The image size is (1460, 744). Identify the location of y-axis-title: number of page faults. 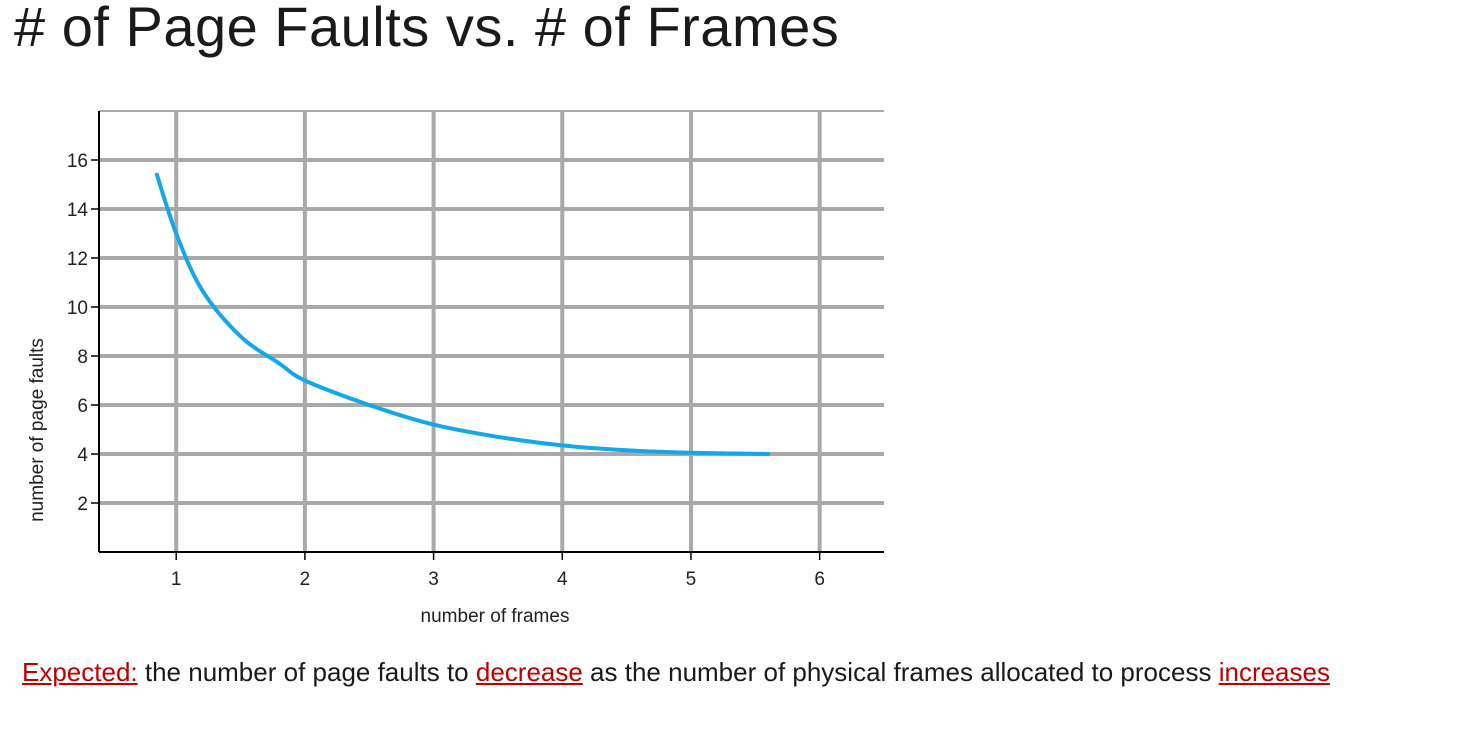
(37, 430).